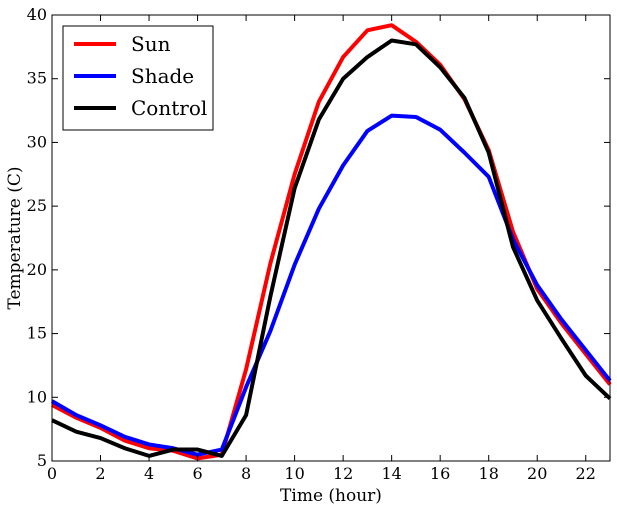  Describe the element at coordinates (197, 473) in the screenshot. I see `x-tick-label: 6` at that location.